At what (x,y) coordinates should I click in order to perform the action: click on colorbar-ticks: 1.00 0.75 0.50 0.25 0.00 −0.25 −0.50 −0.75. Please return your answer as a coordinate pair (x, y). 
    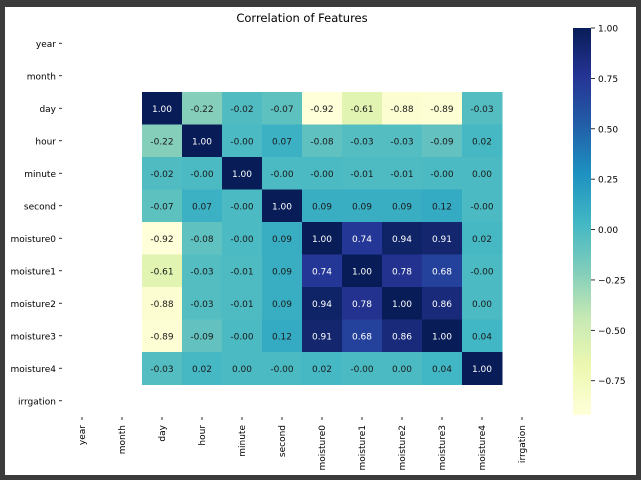
    Looking at the image, I should click on (608, 206).